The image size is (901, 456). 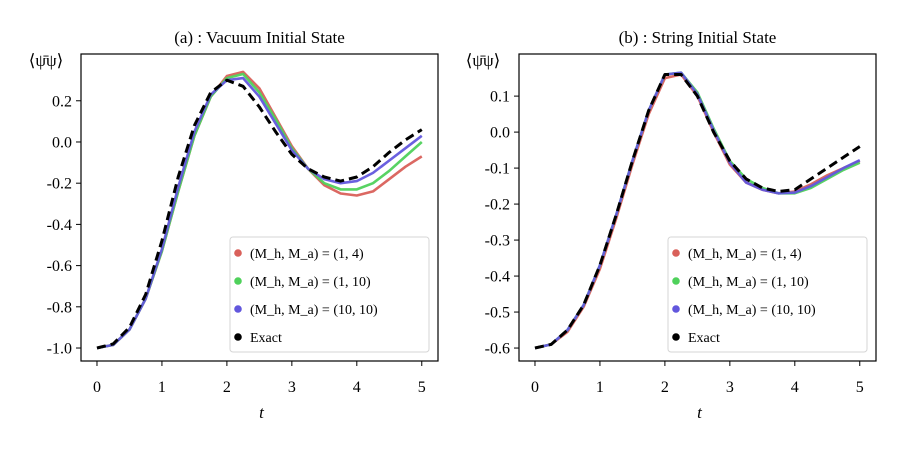 I want to click on y-tick-label: 0.2, so click(x=62, y=101).